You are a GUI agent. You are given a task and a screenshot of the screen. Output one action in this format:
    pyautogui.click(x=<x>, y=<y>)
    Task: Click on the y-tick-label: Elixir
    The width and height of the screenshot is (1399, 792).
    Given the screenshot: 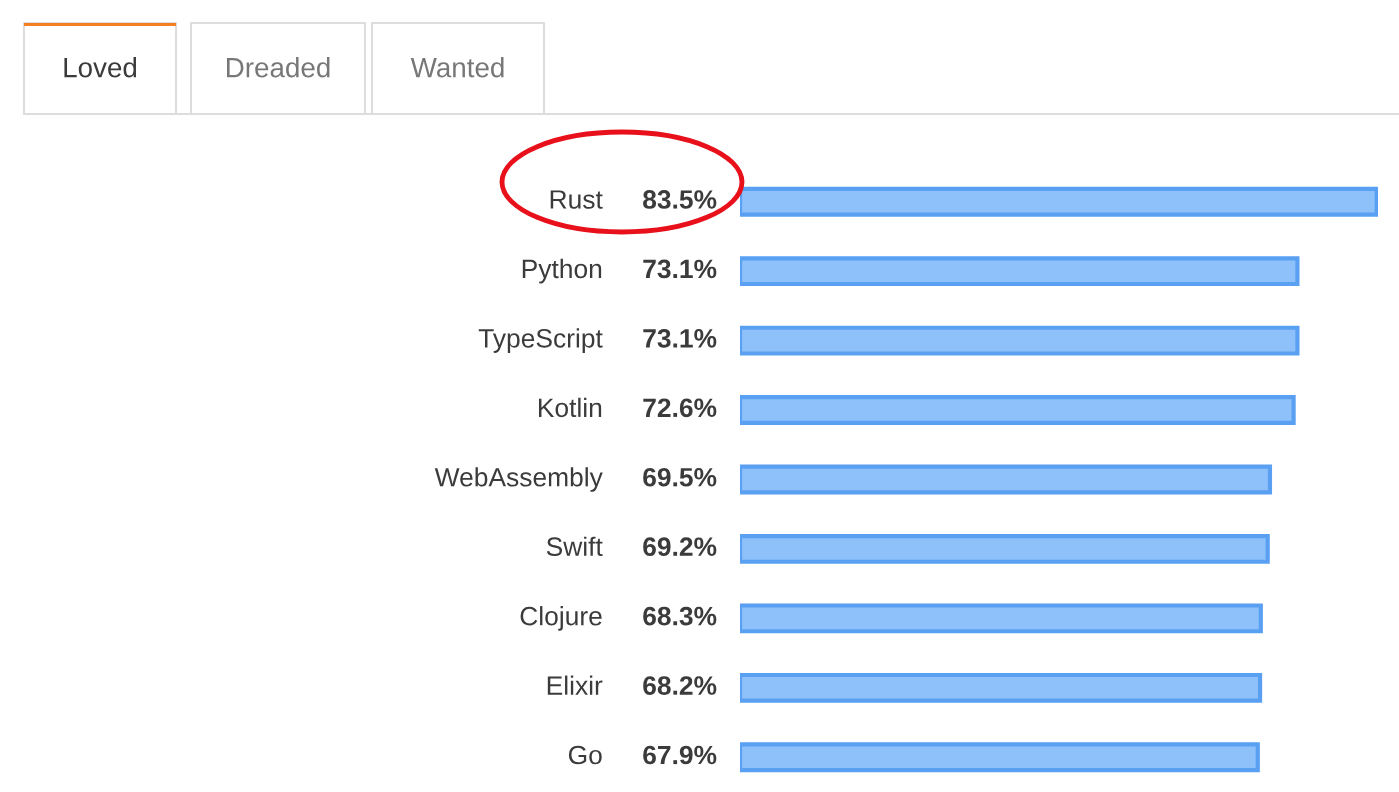 What is the action you would take?
    pyautogui.click(x=575, y=685)
    